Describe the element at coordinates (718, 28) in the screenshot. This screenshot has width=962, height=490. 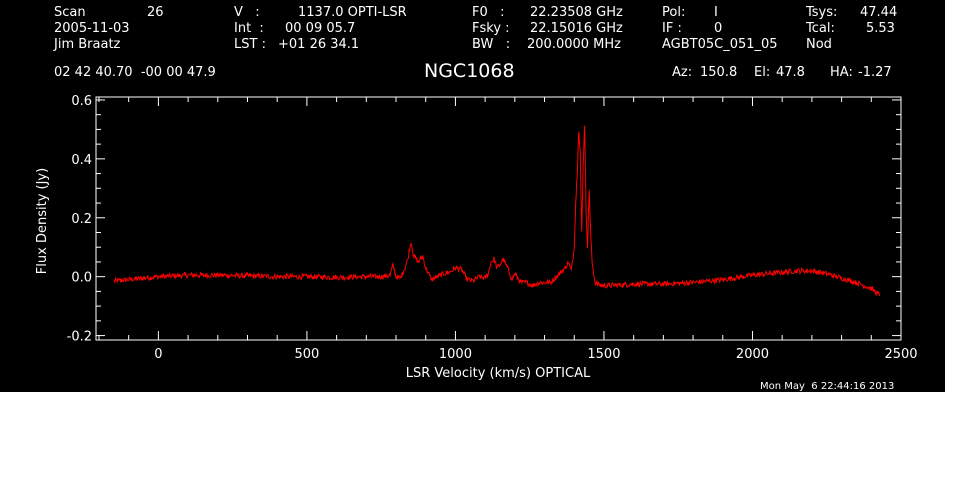
I see `if-value: 0` at that location.